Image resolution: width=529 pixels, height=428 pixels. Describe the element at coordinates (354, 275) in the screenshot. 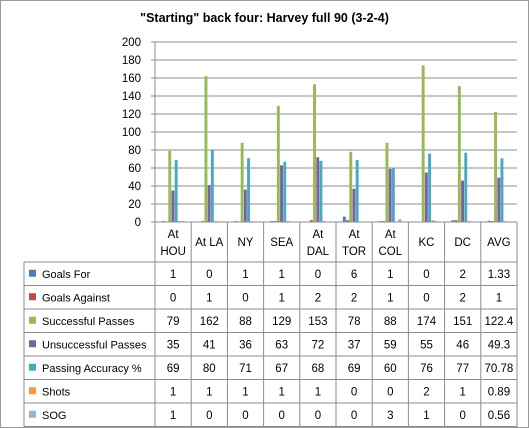

I see `table-cell: 6` at that location.